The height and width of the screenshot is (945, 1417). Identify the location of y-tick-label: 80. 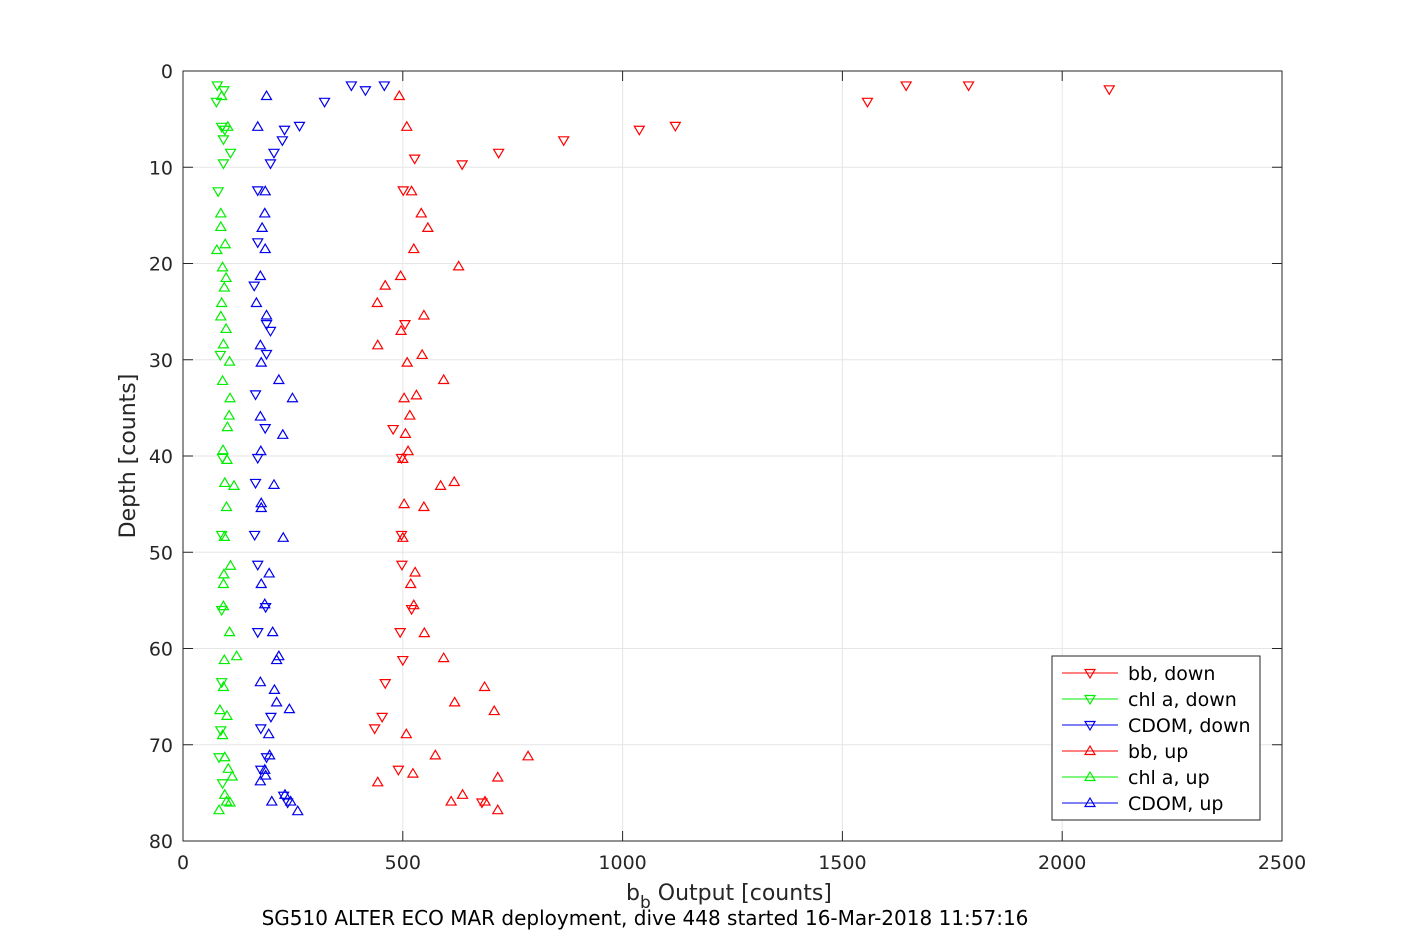
(161, 842).